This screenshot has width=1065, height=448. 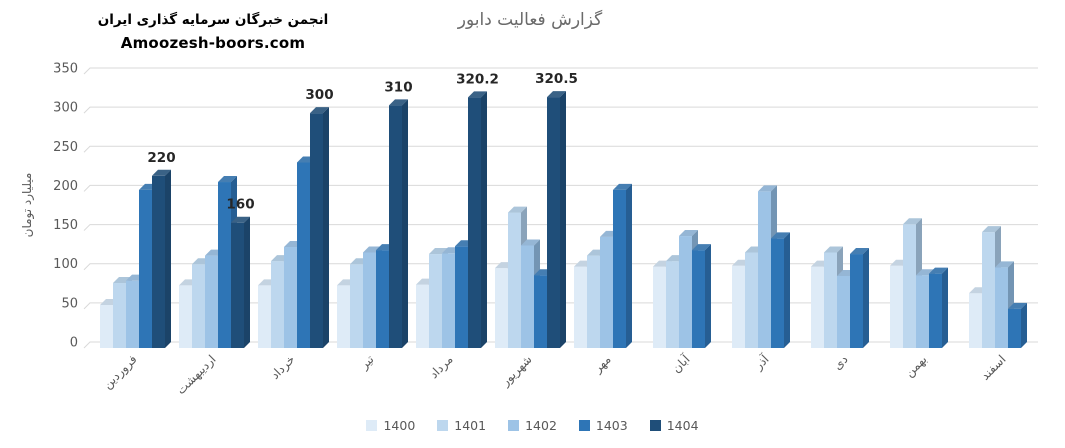 What do you see at coordinates (442, 367) in the screenshot?
I see `x-tick-label-5: مرداد` at bounding box center [442, 367].